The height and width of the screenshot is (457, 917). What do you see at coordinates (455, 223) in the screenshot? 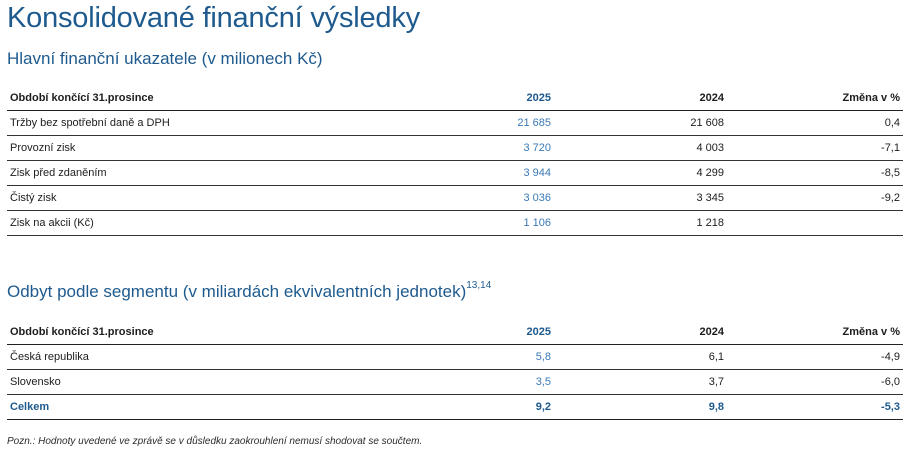
I see `table-row: Zisk na akcii (Kč) 1 106 1 218` at bounding box center [455, 223].